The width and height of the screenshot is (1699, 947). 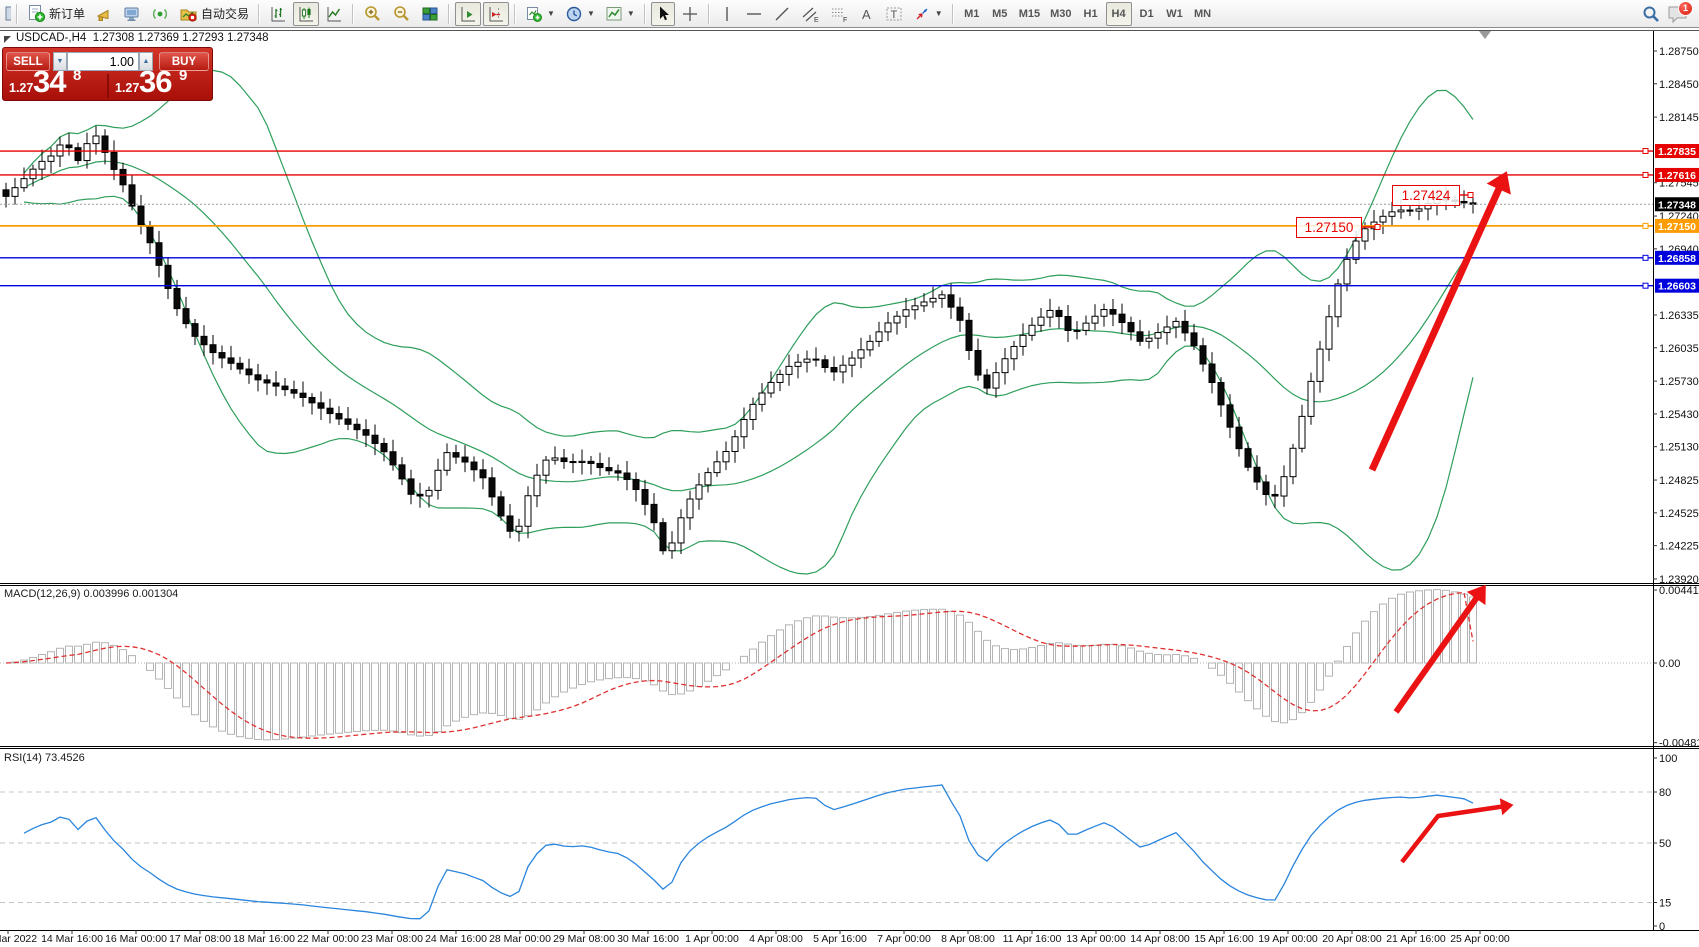 What do you see at coordinates (430, 14) in the screenshot?
I see `tile-windows-button` at bounding box center [430, 14].